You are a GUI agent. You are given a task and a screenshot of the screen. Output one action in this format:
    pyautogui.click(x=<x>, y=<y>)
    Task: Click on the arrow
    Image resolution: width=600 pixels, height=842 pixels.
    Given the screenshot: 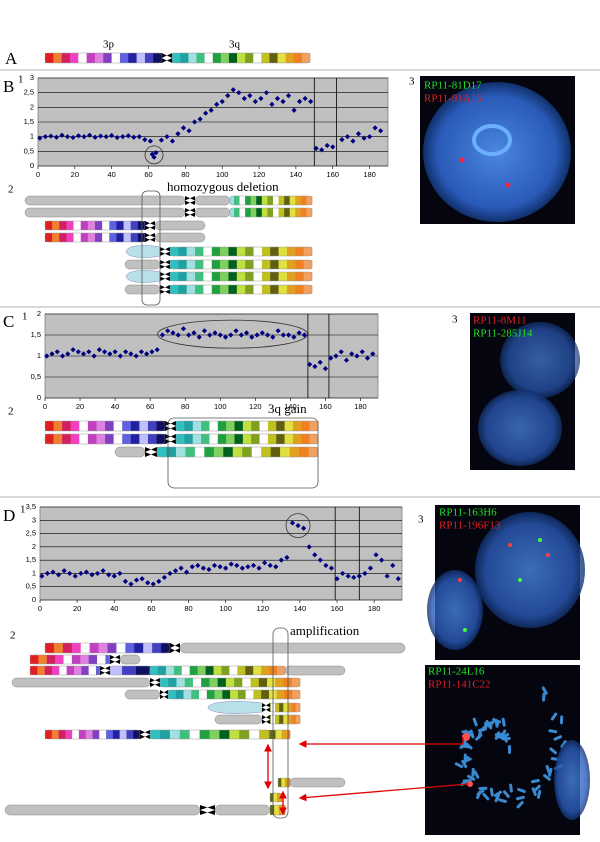 What is the action you would take?
    pyautogui.click(x=383, y=792)
    